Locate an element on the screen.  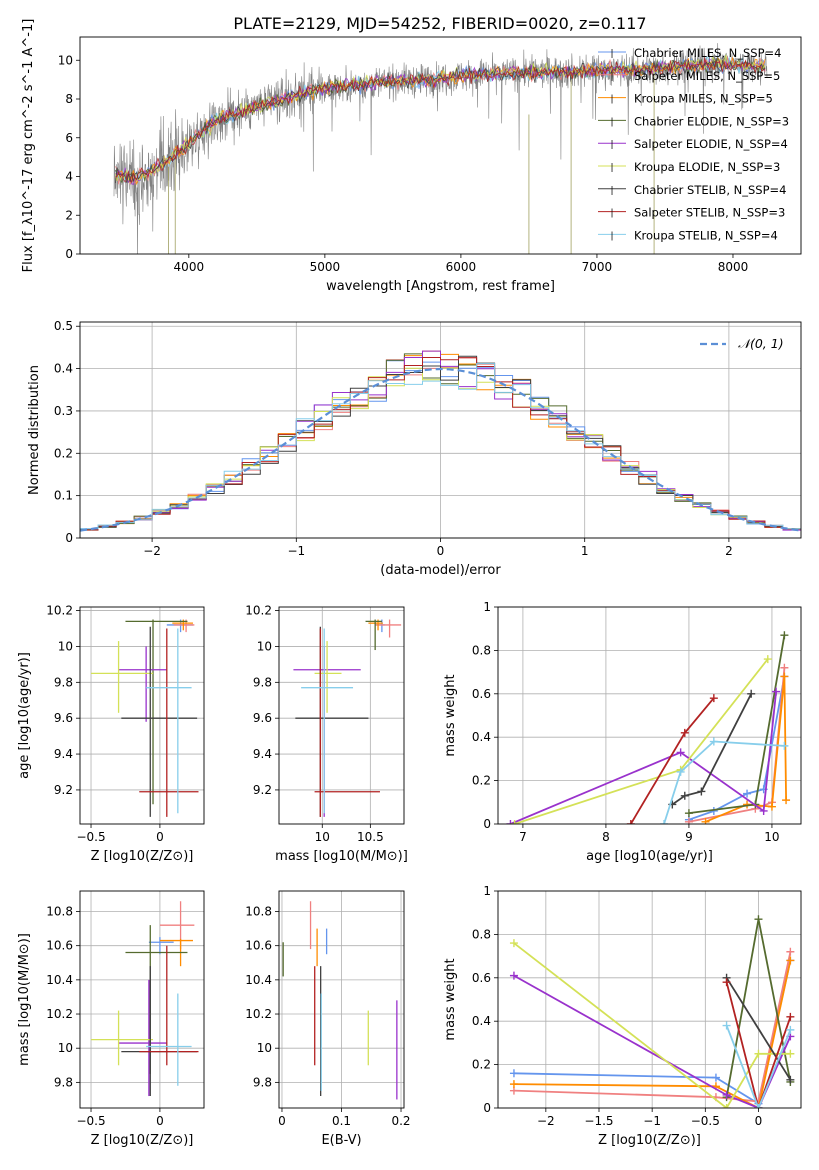
x-tick-label: 8 is located at coordinates (606, 837).